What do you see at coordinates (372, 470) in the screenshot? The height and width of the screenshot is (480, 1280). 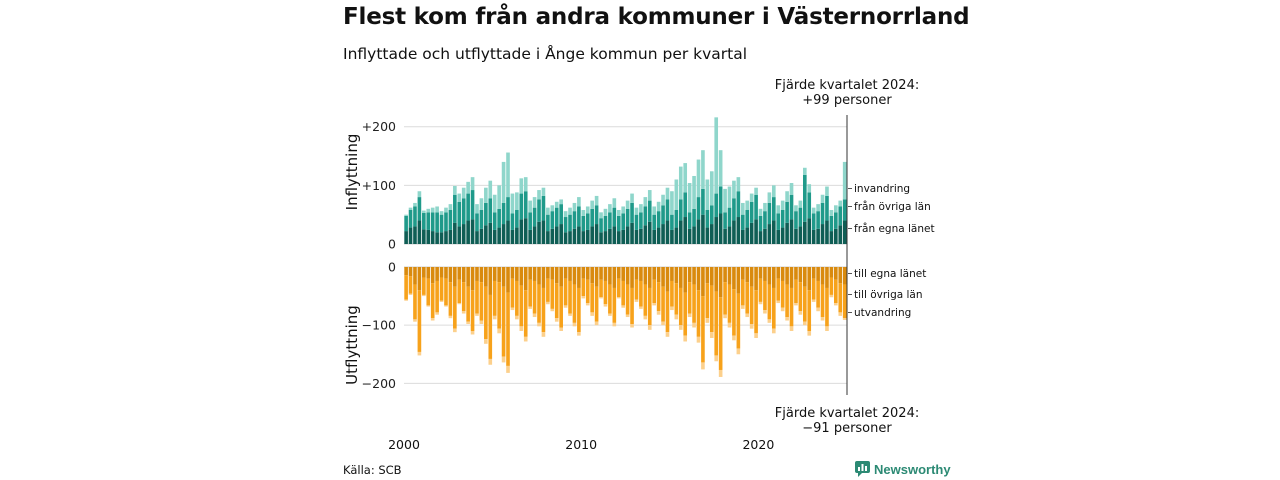 I see `source-note: Källa: SCB` at bounding box center [372, 470].